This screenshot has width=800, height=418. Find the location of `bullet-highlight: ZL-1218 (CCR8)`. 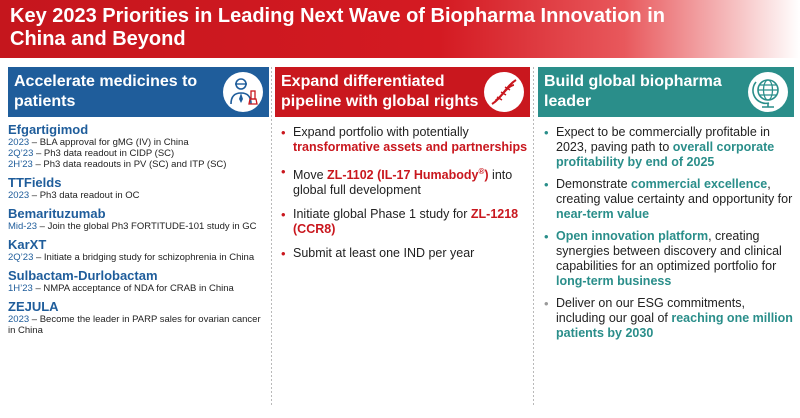

bullet-highlight: ZL-1218 (CCR8) is located at coordinates (406, 222).